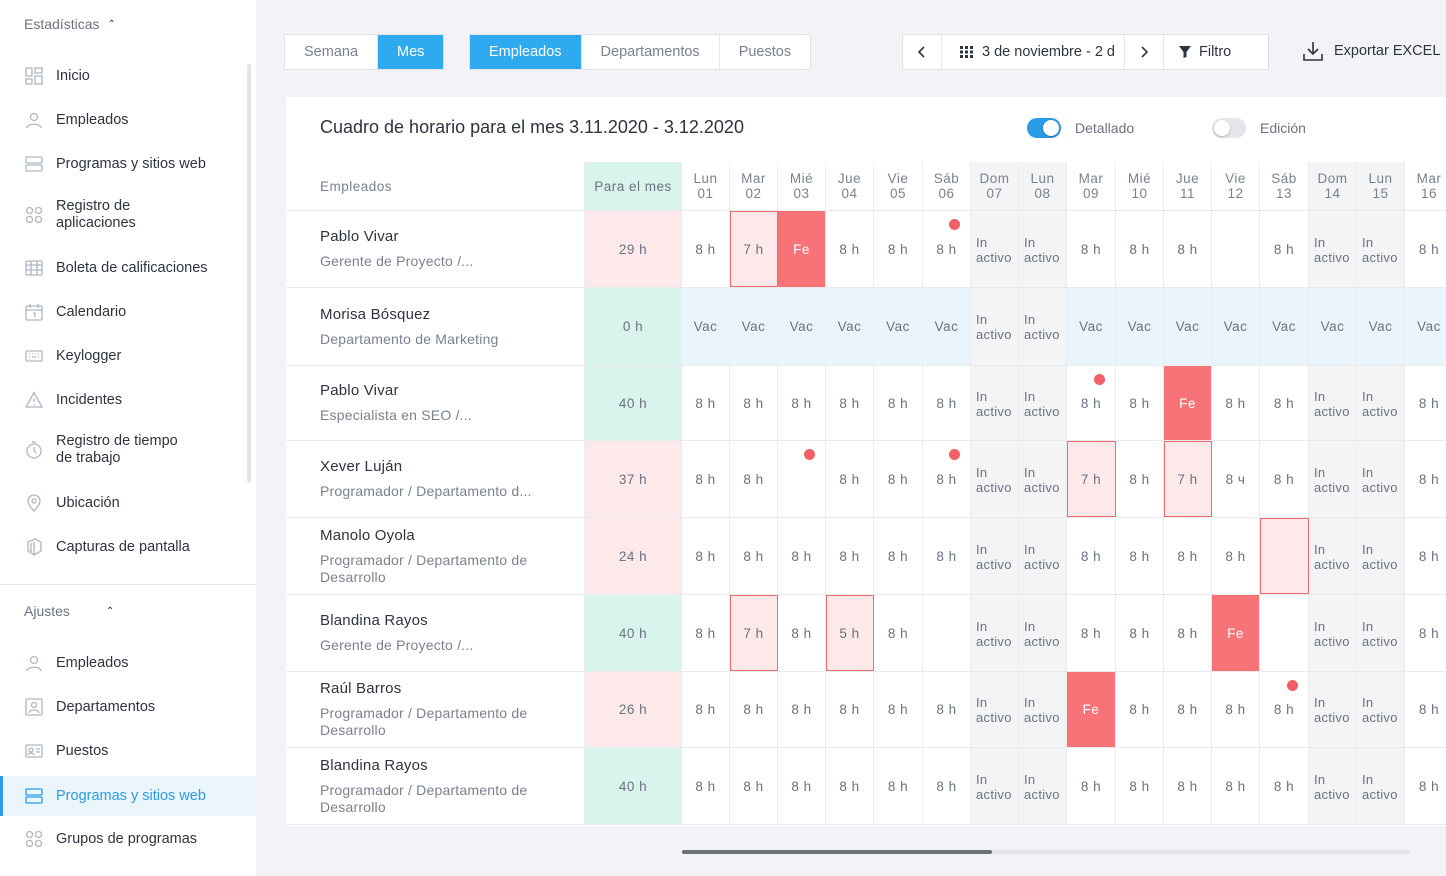  I want to click on day-cell, so click(1236, 249).